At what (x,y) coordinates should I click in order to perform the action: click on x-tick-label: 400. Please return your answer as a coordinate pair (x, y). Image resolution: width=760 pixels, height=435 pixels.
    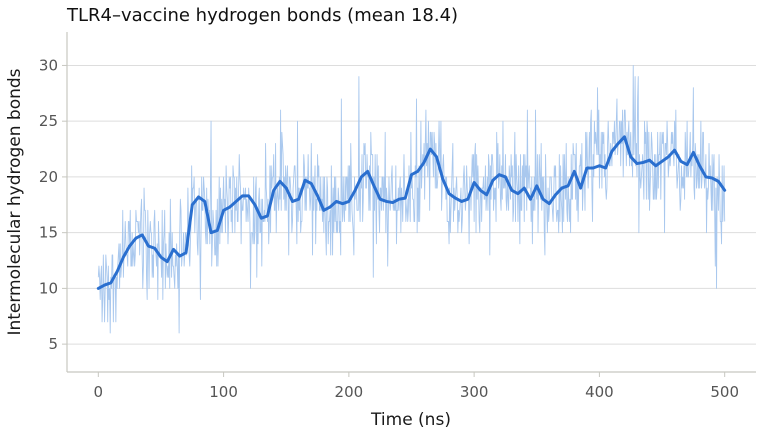
    Looking at the image, I should click on (599, 392).